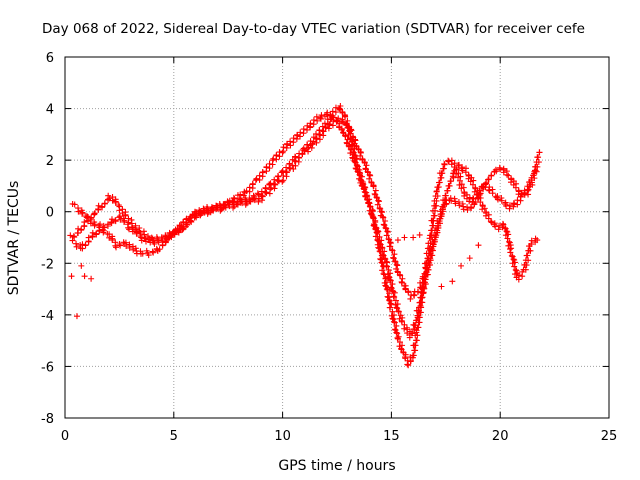 The width and height of the screenshot is (640, 480). Describe the element at coordinates (47, 316) in the screenshot. I see `y-tick-label: -4` at that location.